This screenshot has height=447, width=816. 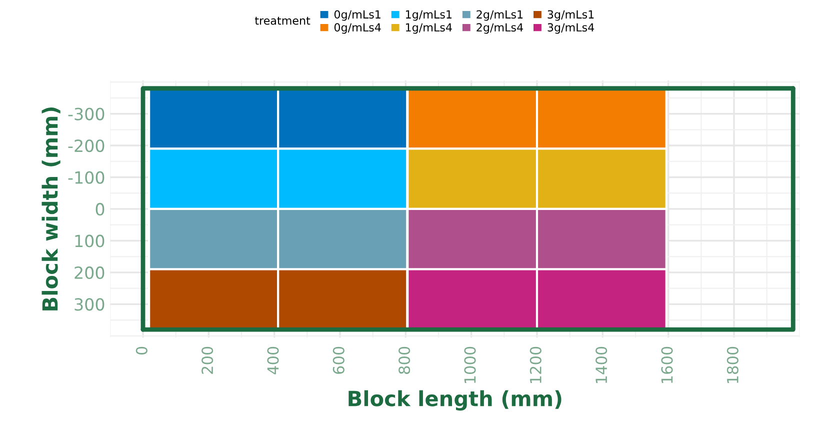 I want to click on y-tick-label: -200, so click(x=86, y=145).